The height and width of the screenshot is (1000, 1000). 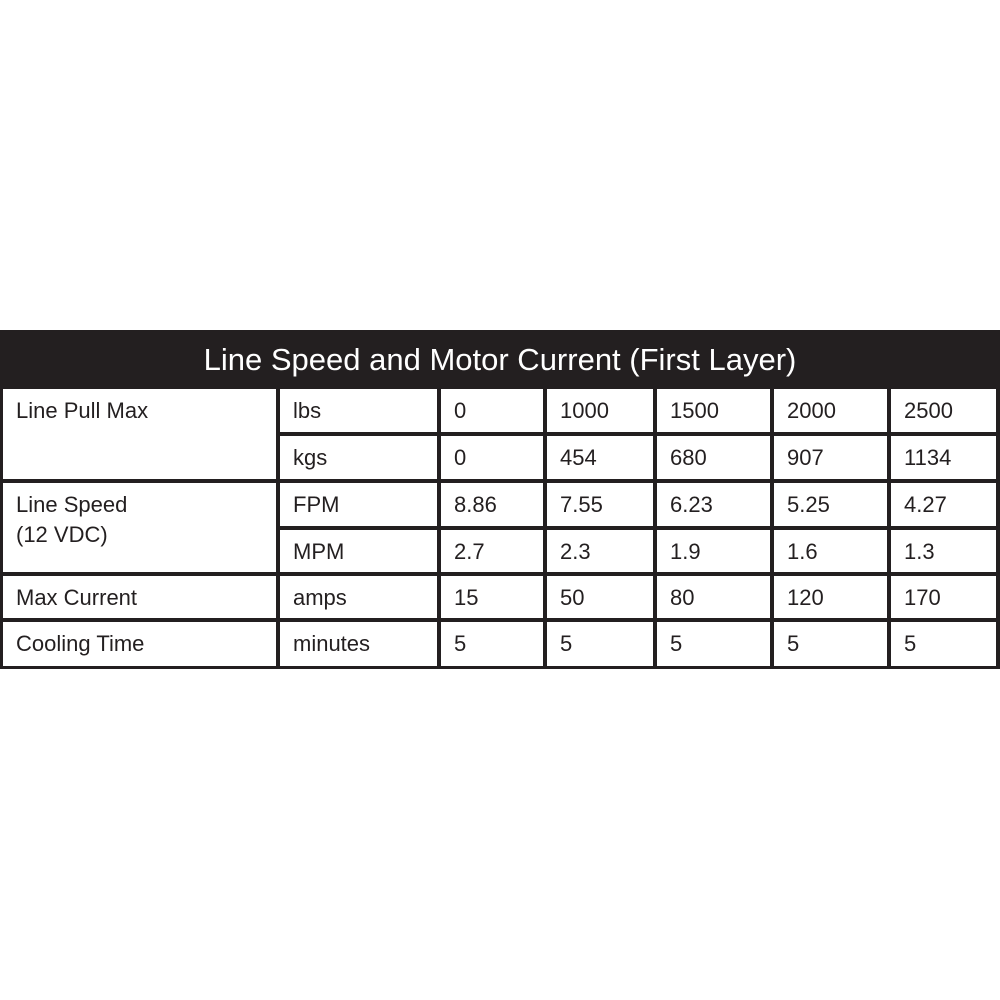 What do you see at coordinates (492, 551) in the screenshot?
I see `value-cell: 2.7` at bounding box center [492, 551].